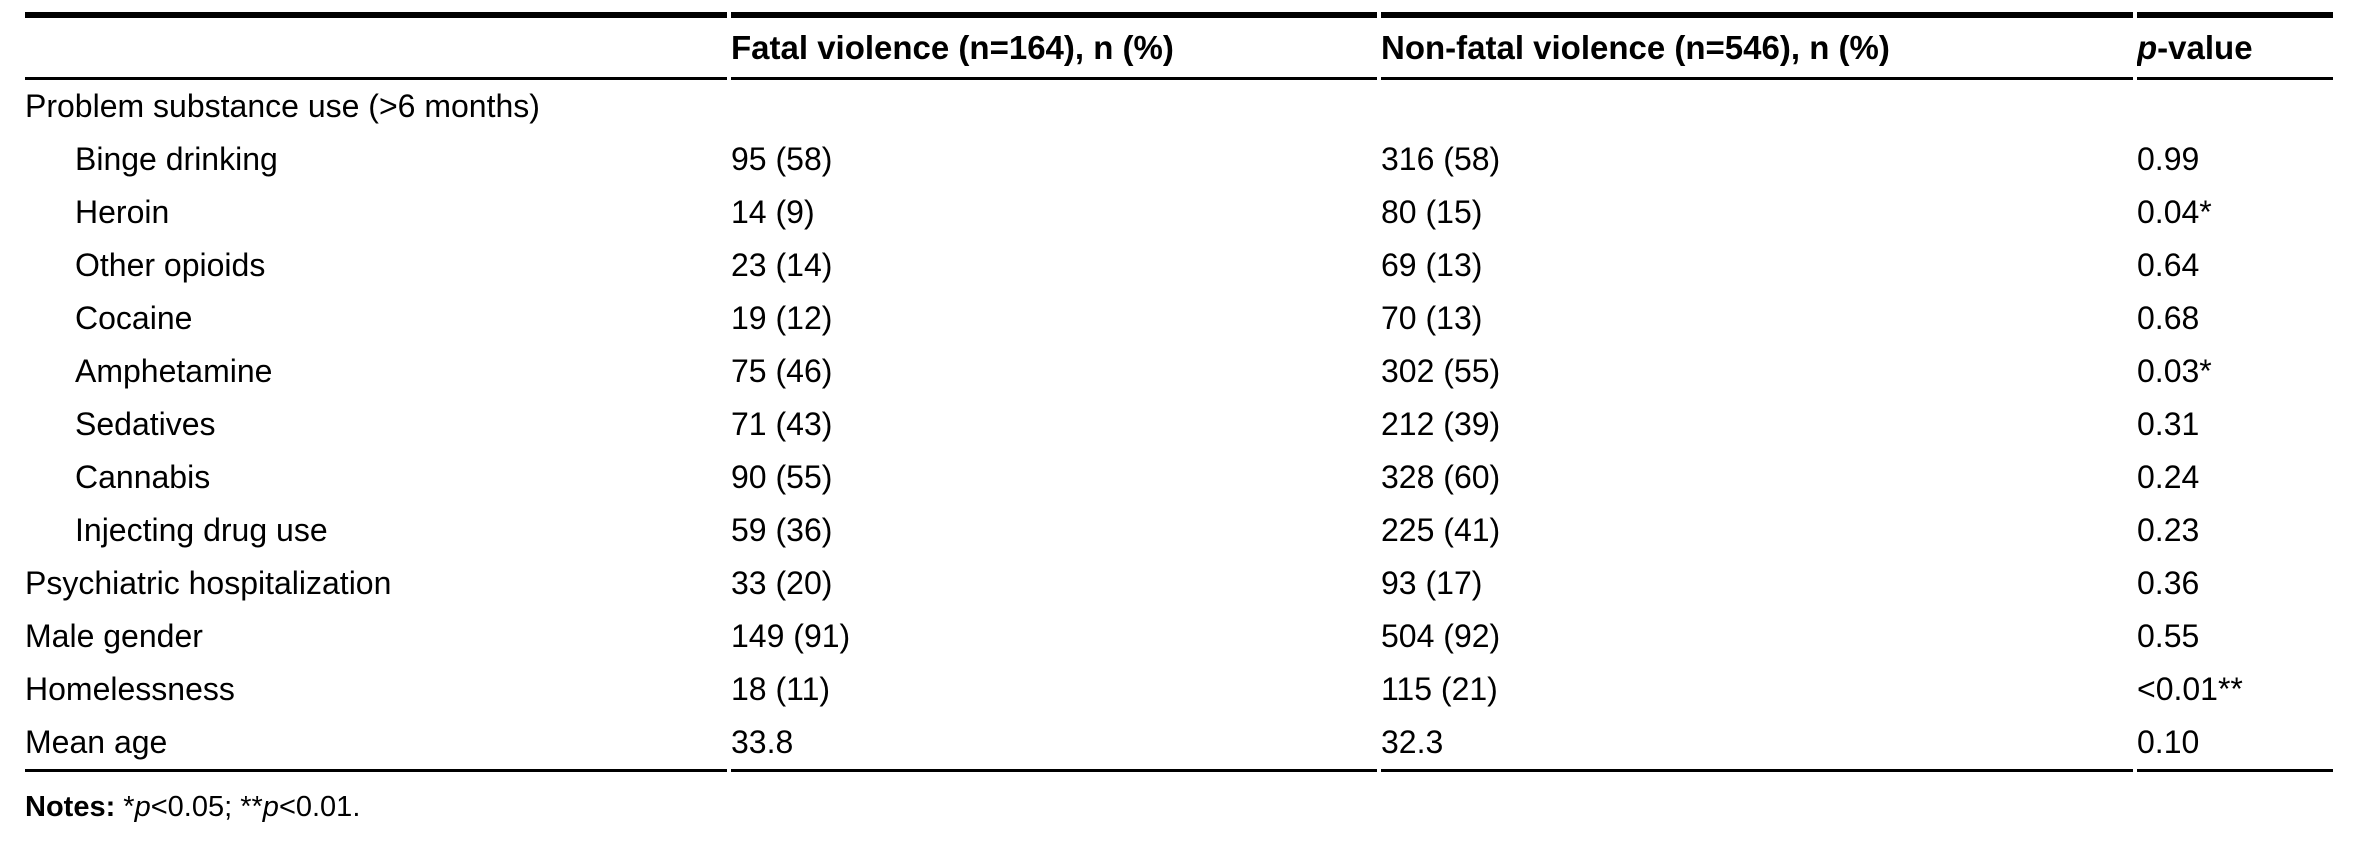 This screenshot has width=2361, height=863. Describe the element at coordinates (2174, 371) in the screenshot. I see `row-p-value-cell: 0.03*` at that location.